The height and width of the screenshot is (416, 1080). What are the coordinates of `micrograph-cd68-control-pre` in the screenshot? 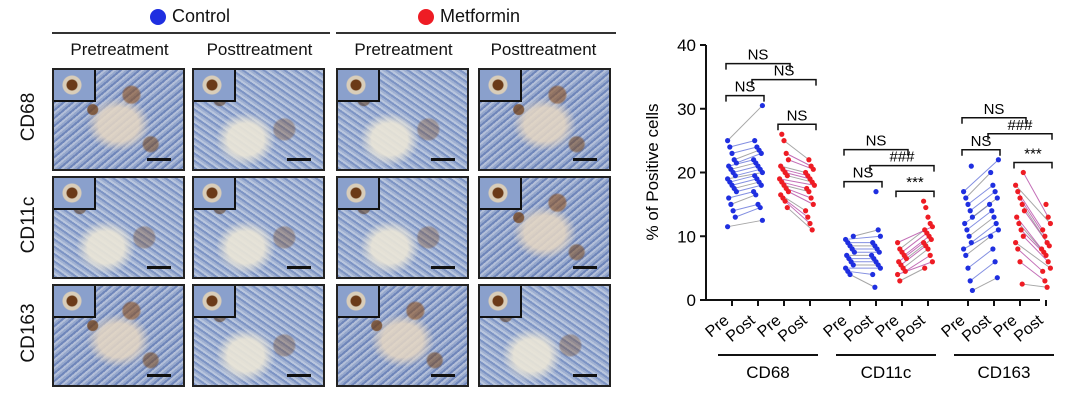 It's located at (118, 119).